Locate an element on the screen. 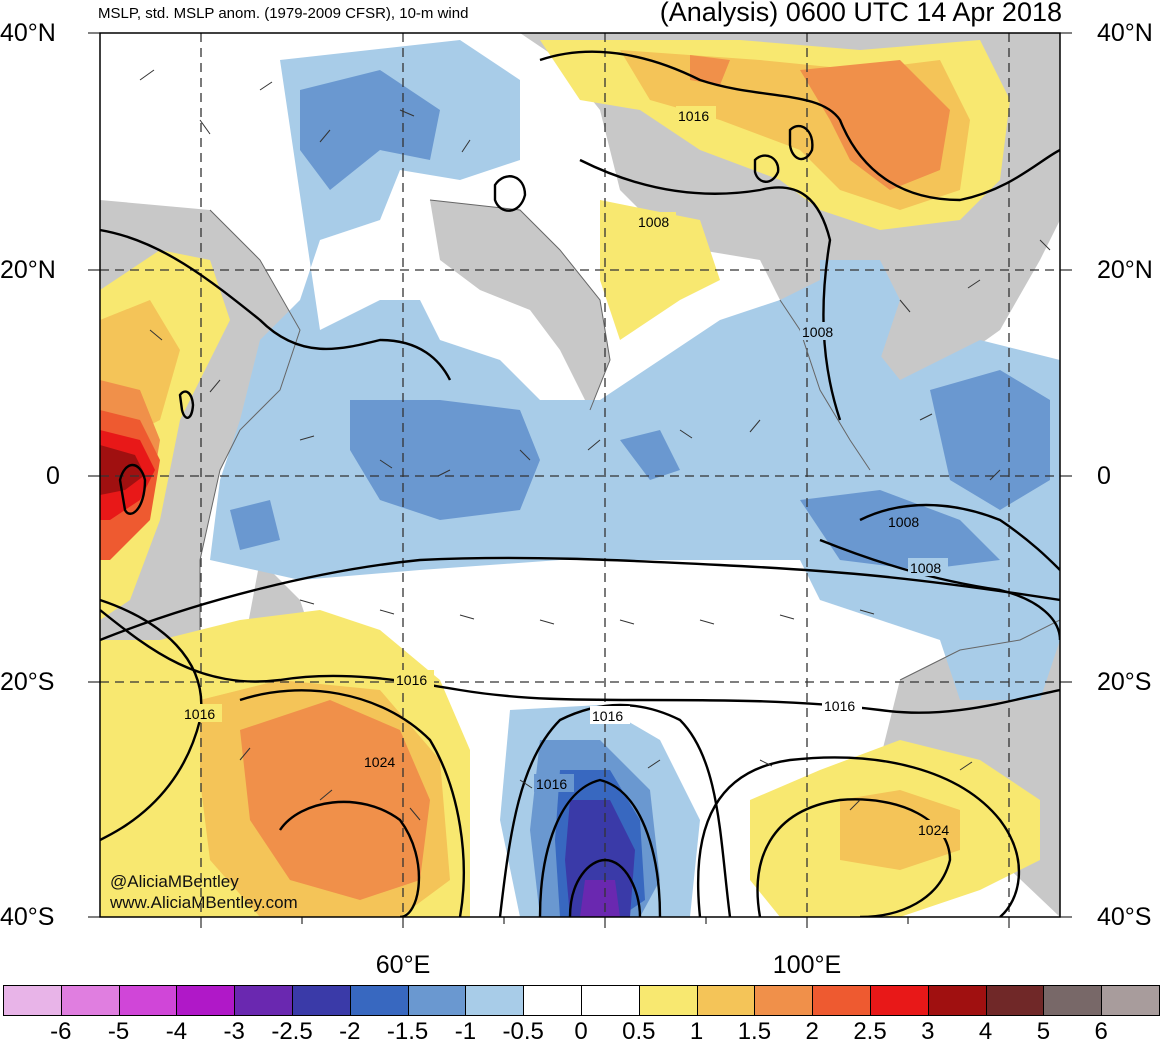 The image size is (1160, 1046). legend-label: 2 is located at coordinates (812, 1031).